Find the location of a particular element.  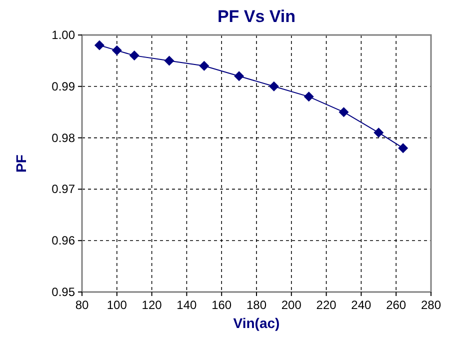

x-tick-label: 80 is located at coordinates (82, 305).